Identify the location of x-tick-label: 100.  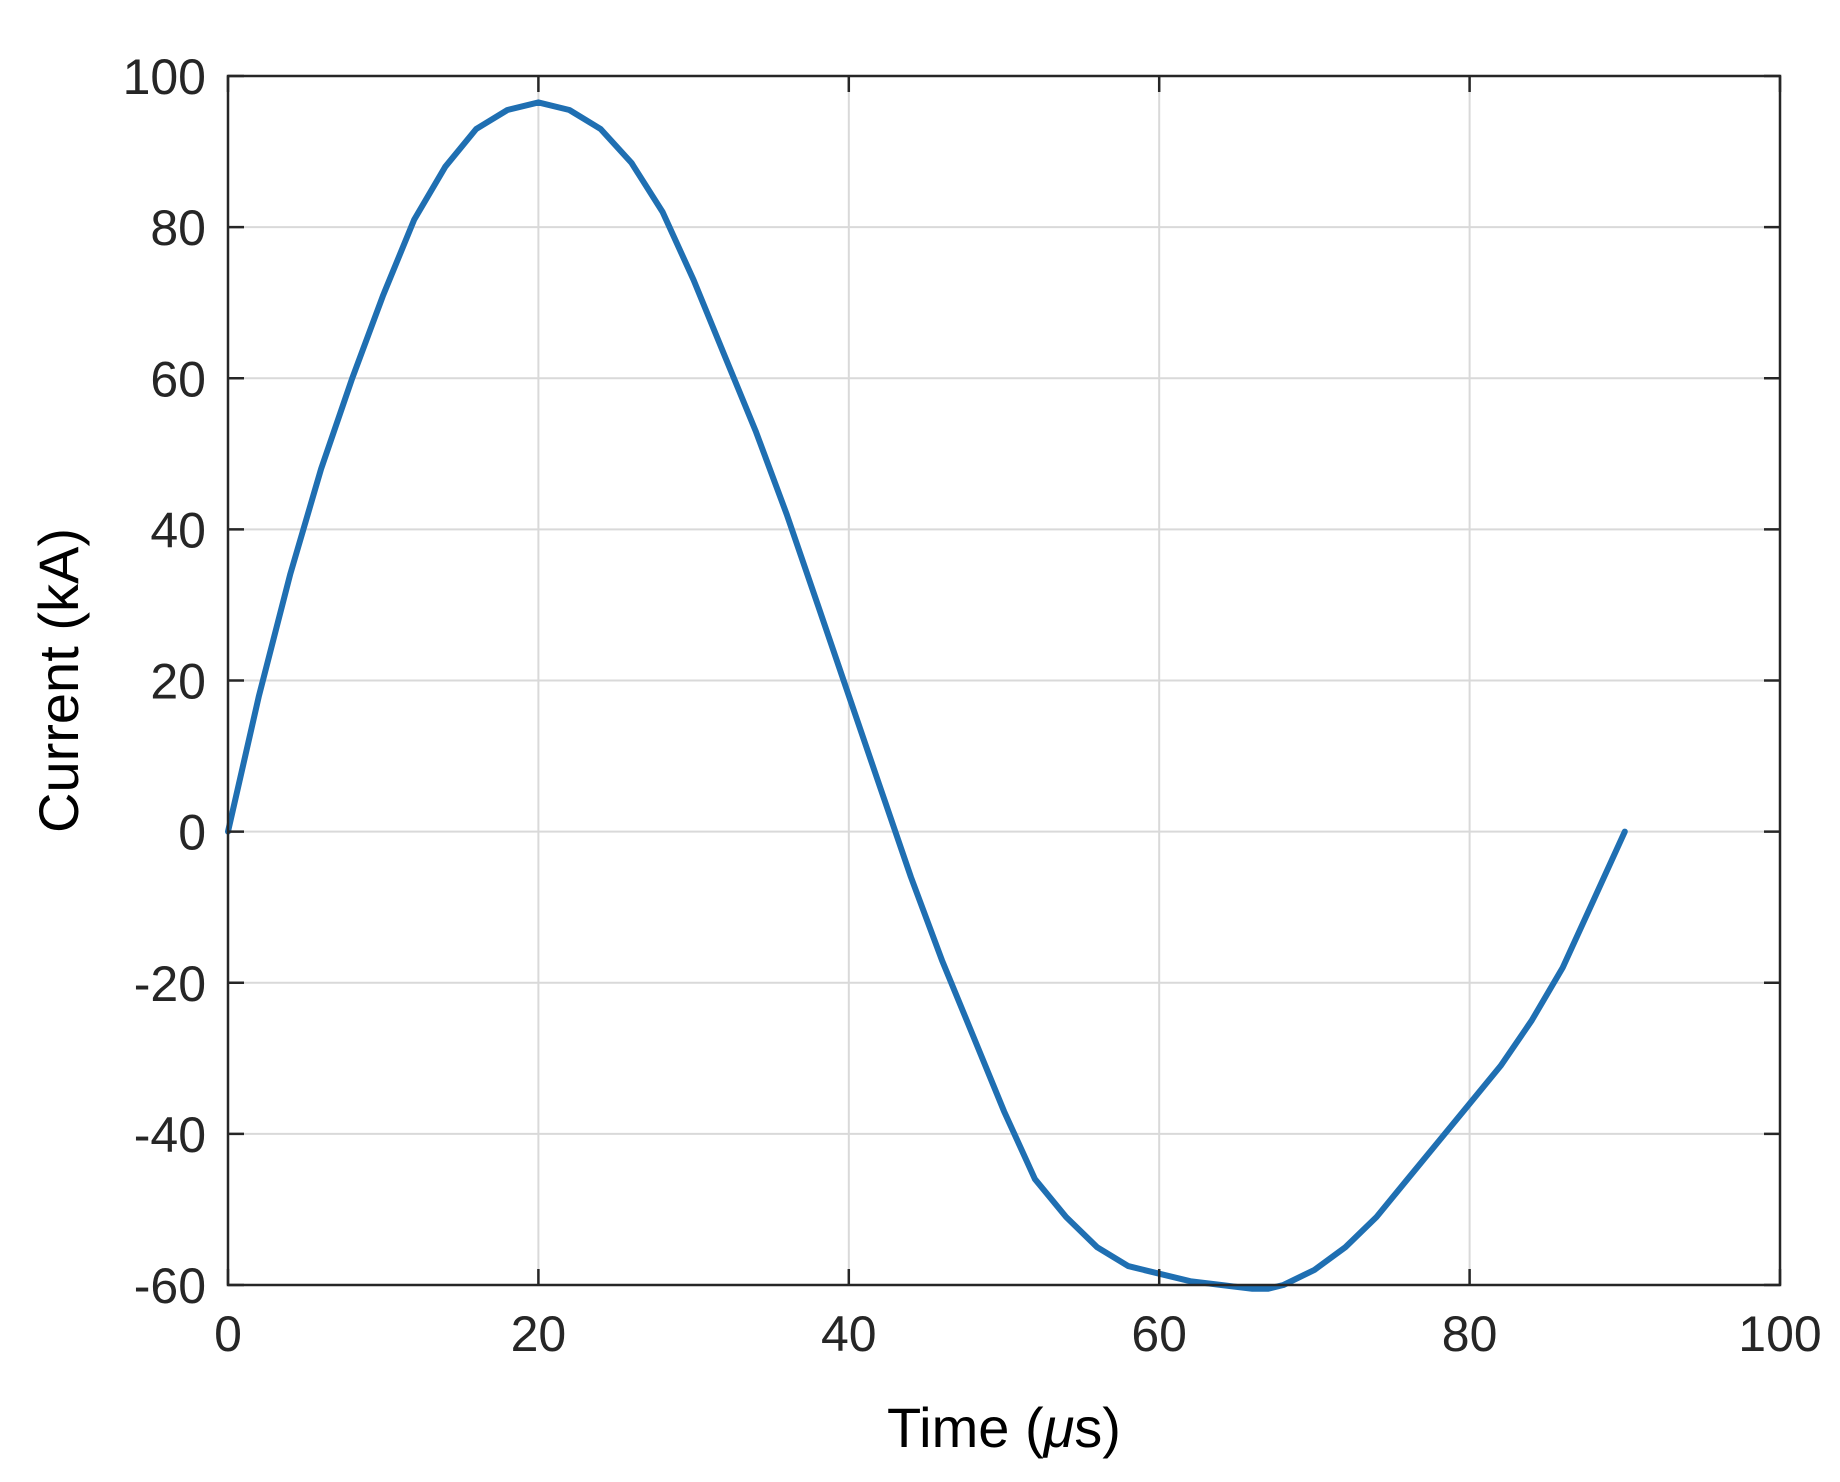
(1779, 1334).